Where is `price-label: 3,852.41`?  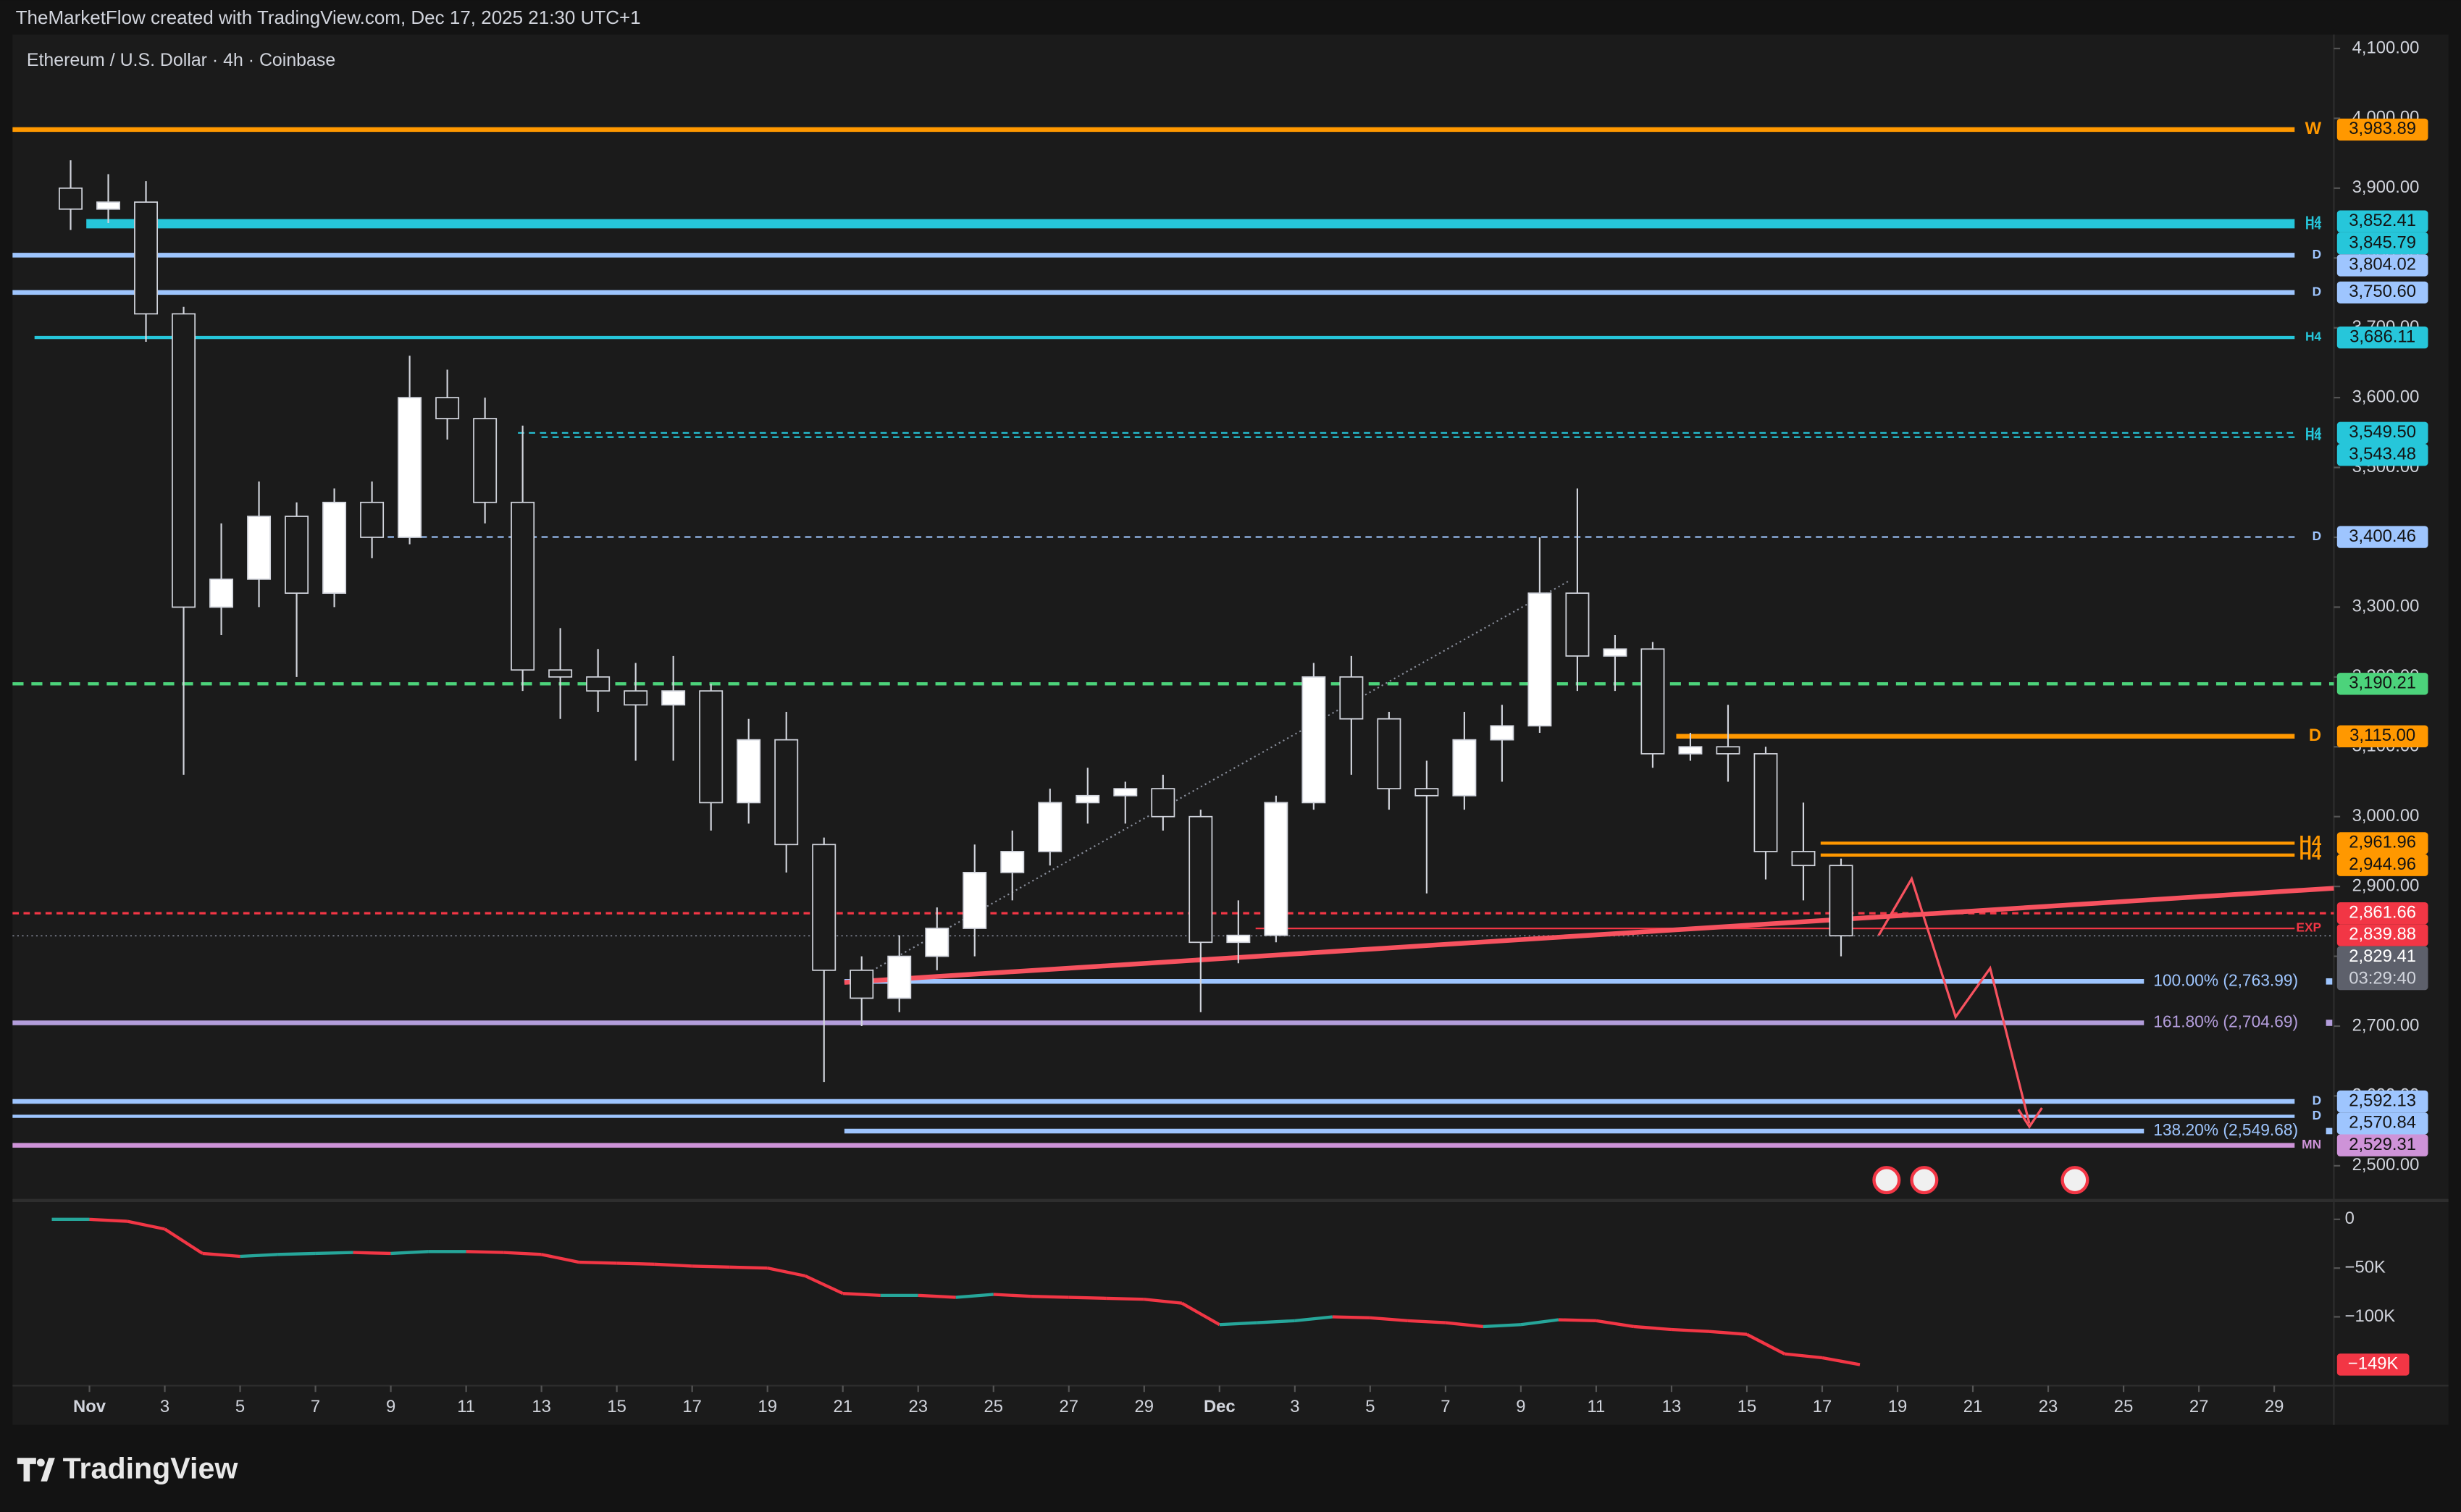 price-label: 3,852.41 is located at coordinates (2382, 220).